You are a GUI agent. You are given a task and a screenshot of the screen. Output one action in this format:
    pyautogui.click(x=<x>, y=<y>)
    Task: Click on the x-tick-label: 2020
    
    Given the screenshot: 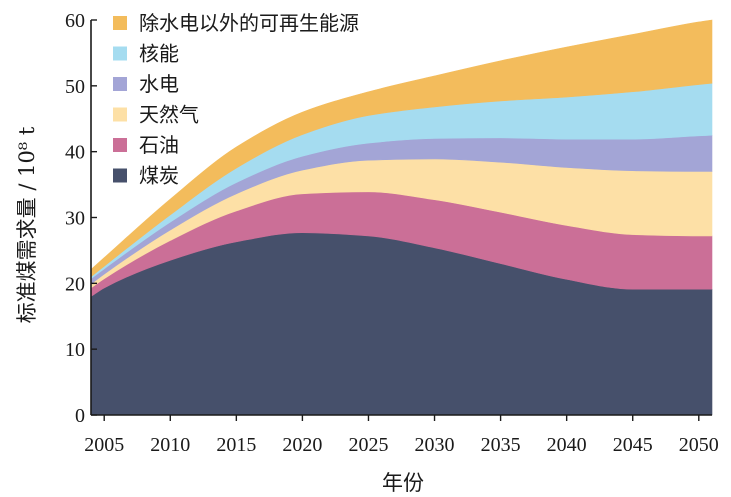 What is the action you would take?
    pyautogui.click(x=302, y=445)
    